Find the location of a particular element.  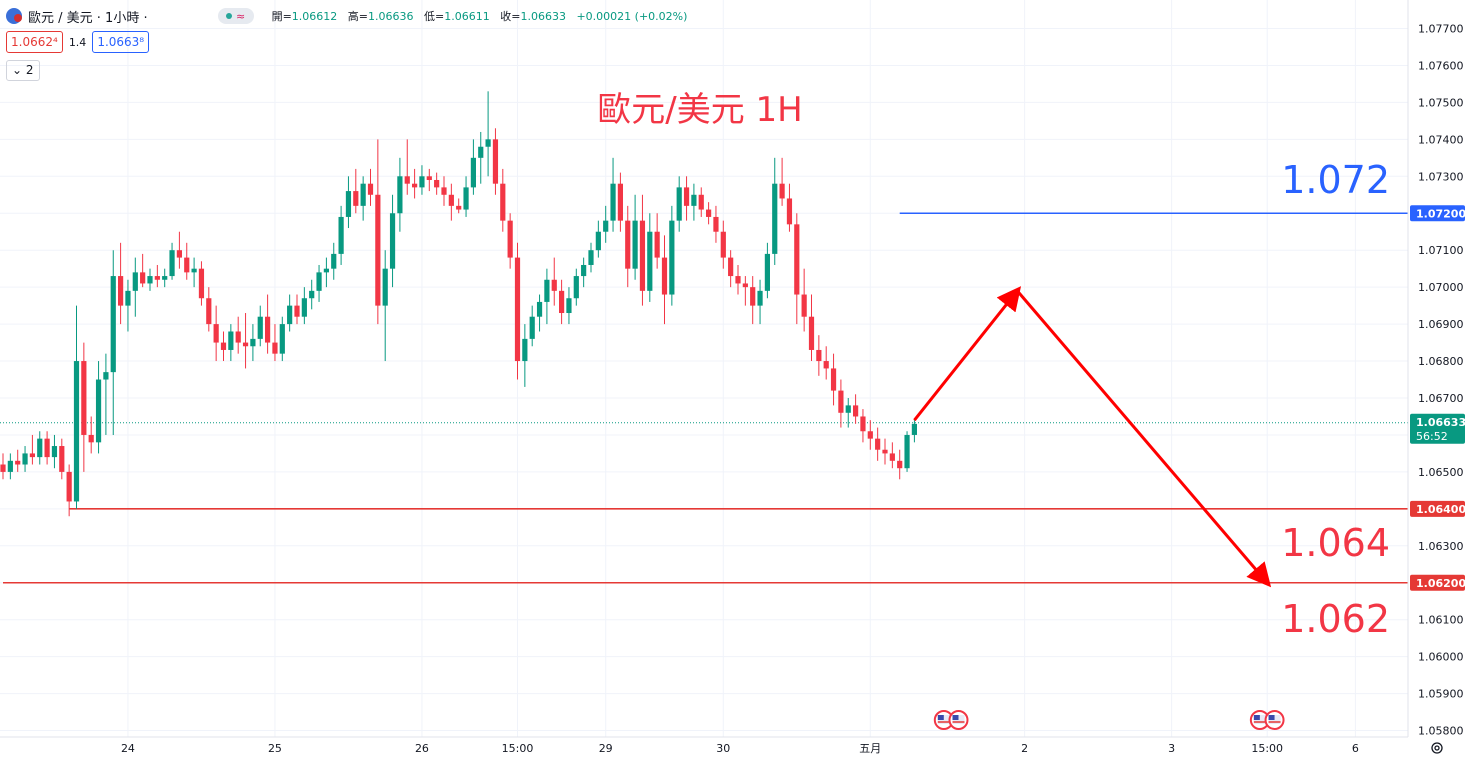

gear-icon is located at coordinates (1437, 748).